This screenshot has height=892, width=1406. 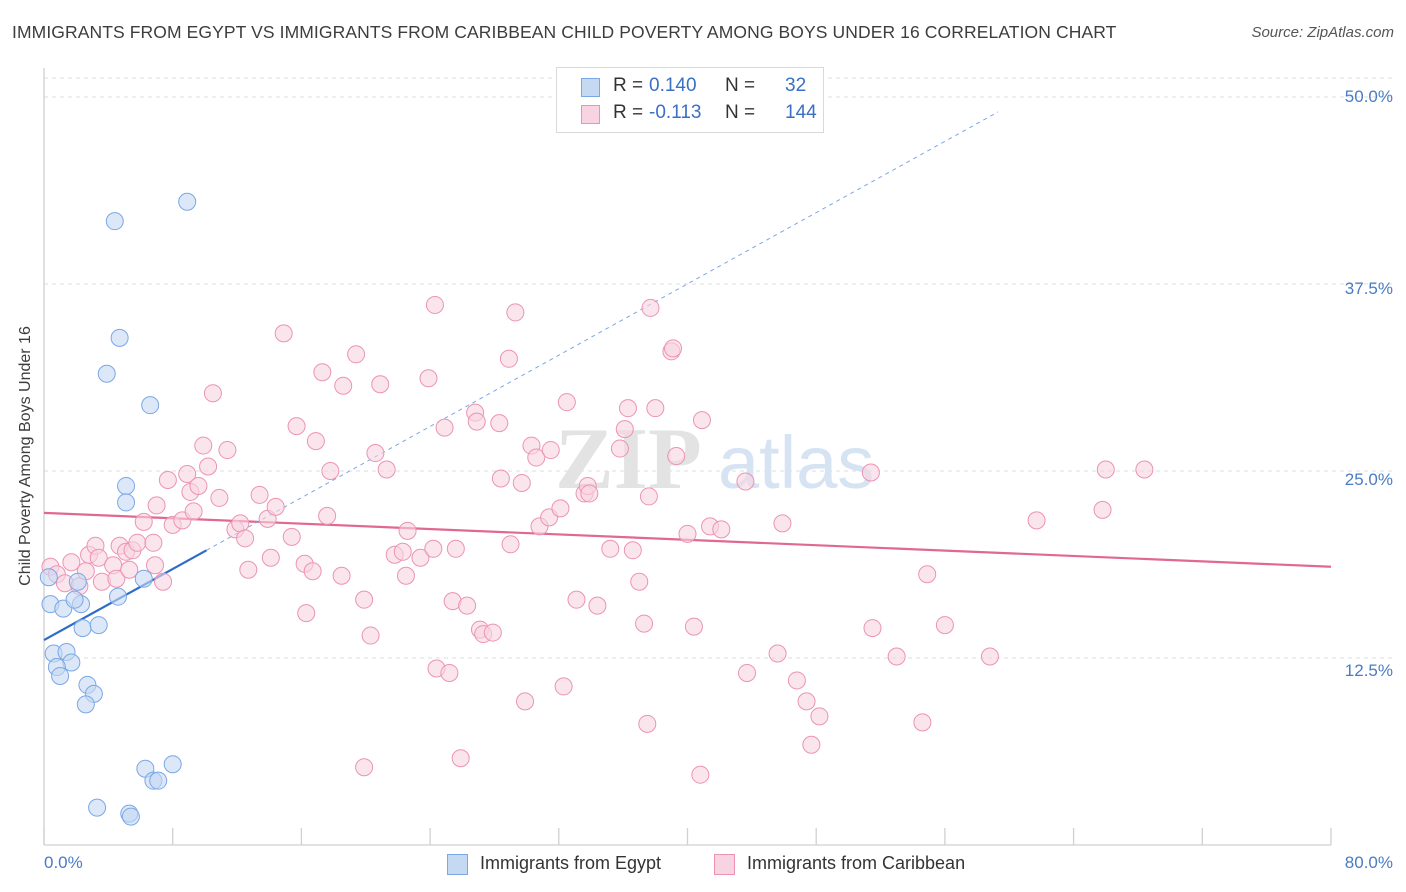 What do you see at coordinates (675, 112) in the screenshot?
I see `r-value-caribbean: -0.113` at bounding box center [675, 112].